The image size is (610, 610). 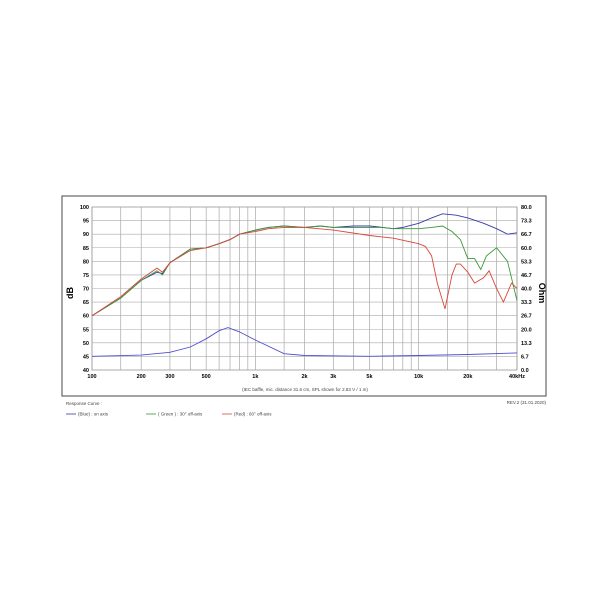 What do you see at coordinates (526, 276) in the screenshot?
I see `y2-tick-label: 46.7` at bounding box center [526, 276].